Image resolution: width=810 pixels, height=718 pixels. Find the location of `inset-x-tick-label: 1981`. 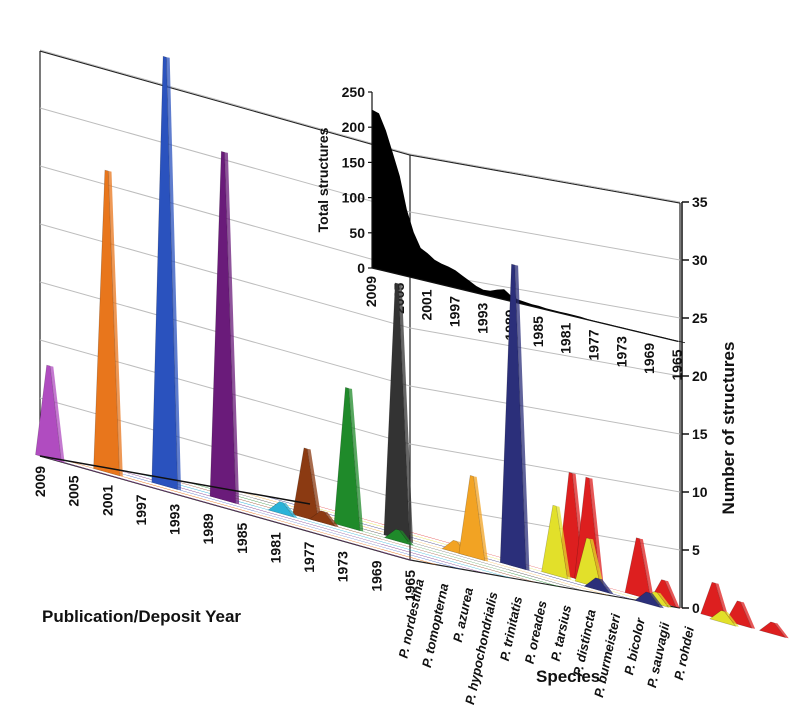

inset-x-tick-label: 1981 is located at coordinates (566, 337).